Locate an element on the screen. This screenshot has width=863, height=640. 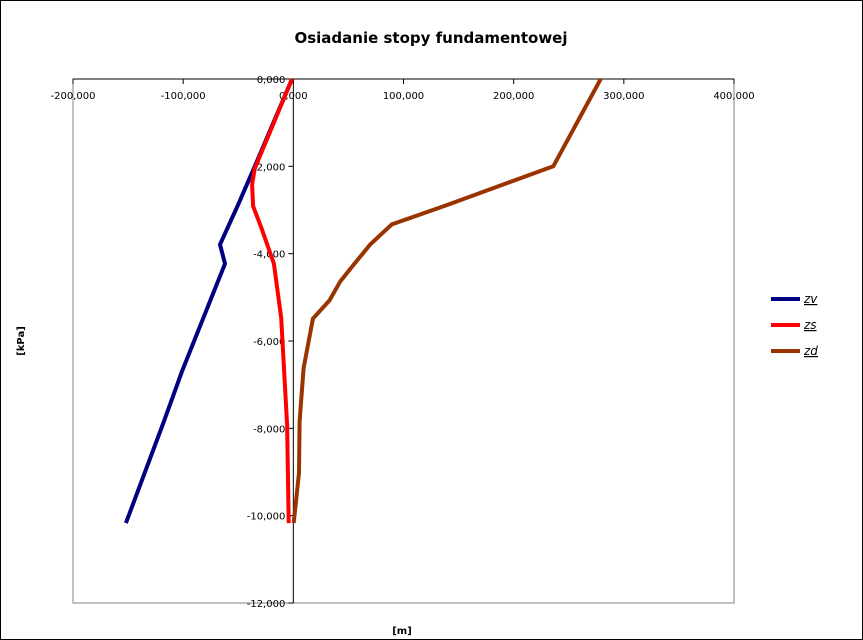
x-tick-label: 200,000 is located at coordinates (513, 96).